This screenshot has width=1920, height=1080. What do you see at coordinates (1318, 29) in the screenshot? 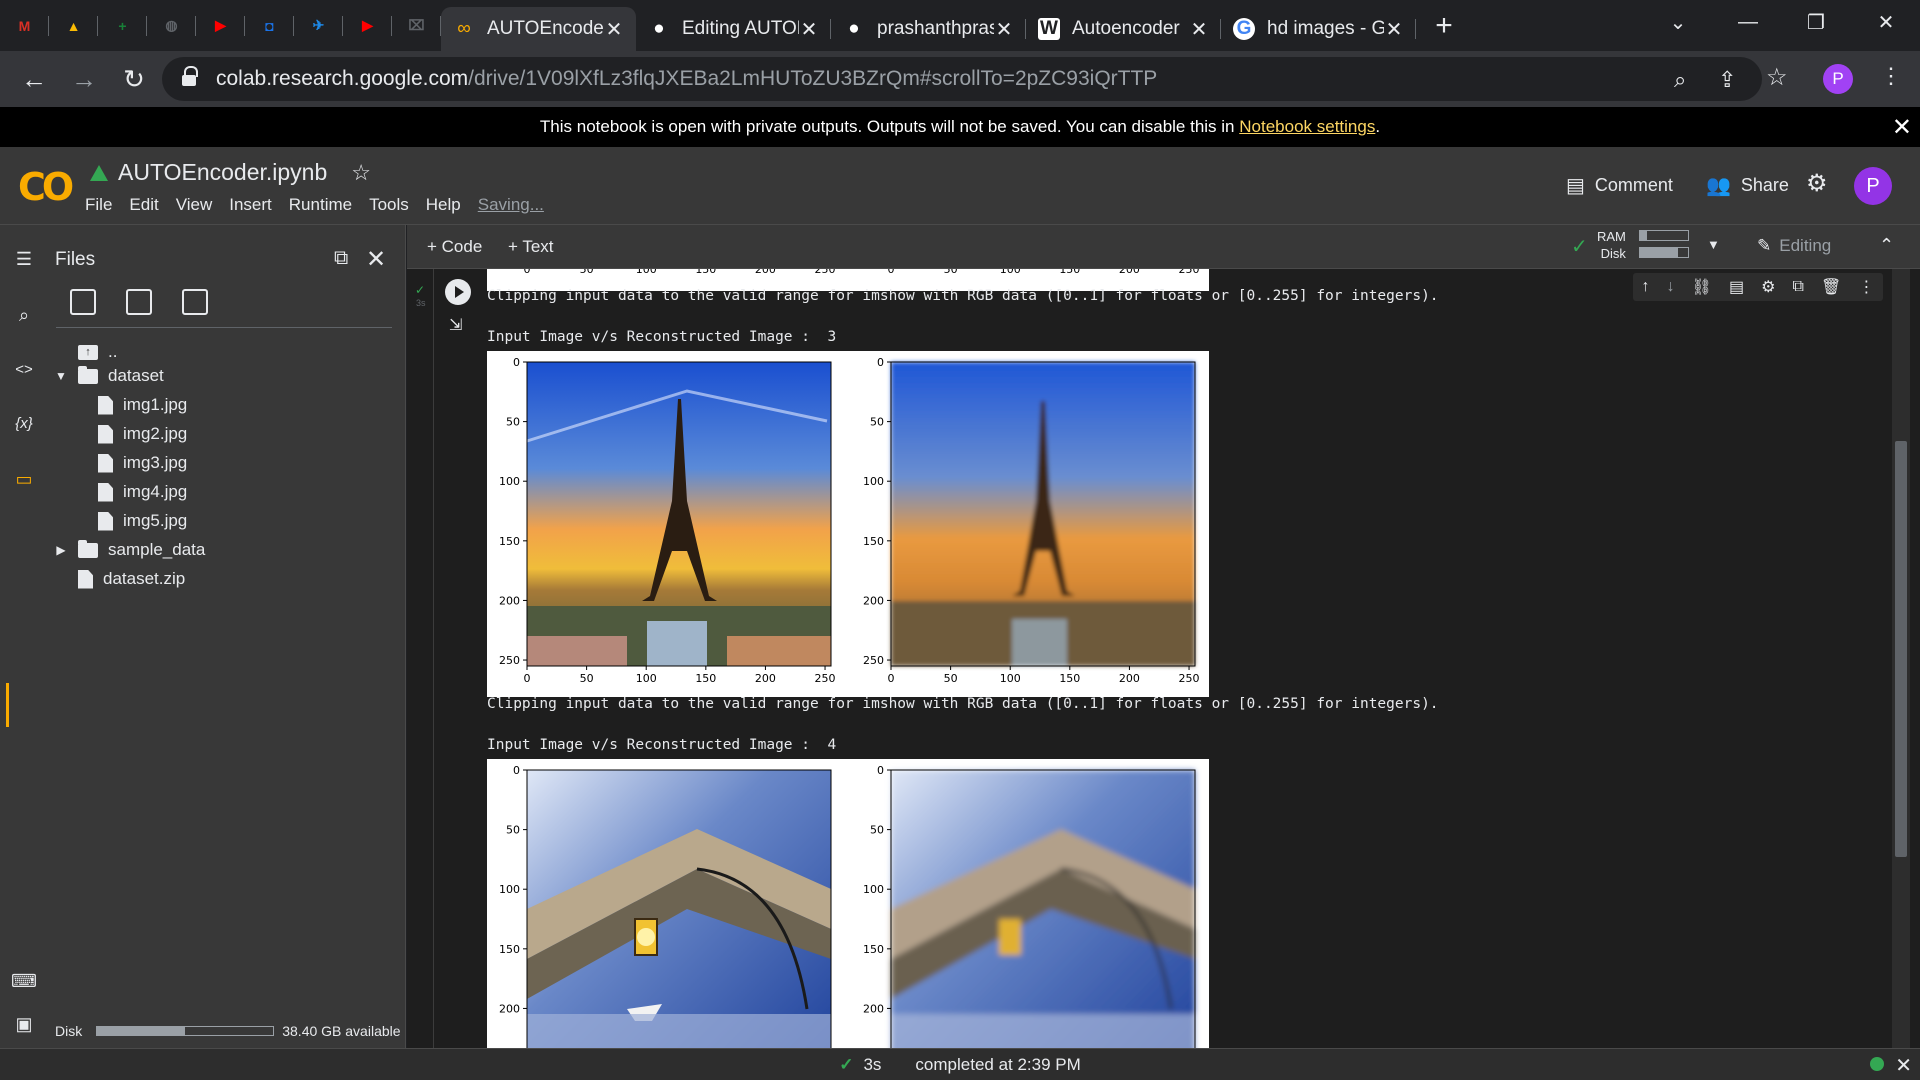
I see `browser-tab: Ghd images - Google✕` at bounding box center [1318, 29].